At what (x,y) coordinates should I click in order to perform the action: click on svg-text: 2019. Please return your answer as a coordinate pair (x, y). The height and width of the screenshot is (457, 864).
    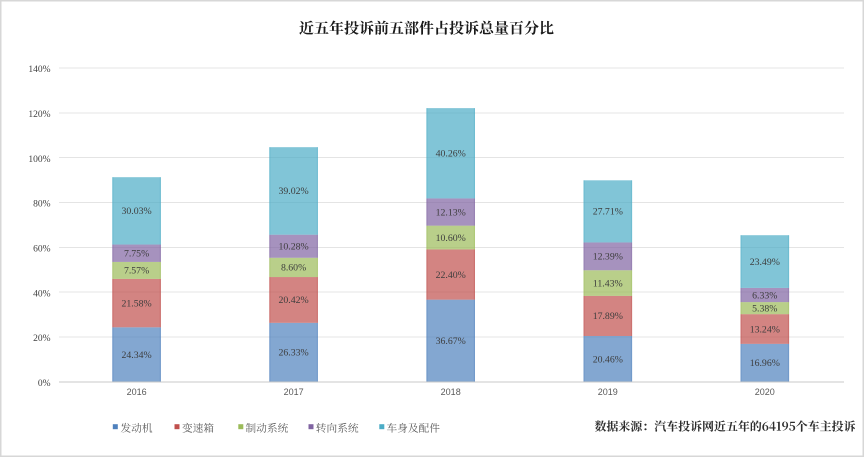
    Looking at the image, I should click on (608, 392).